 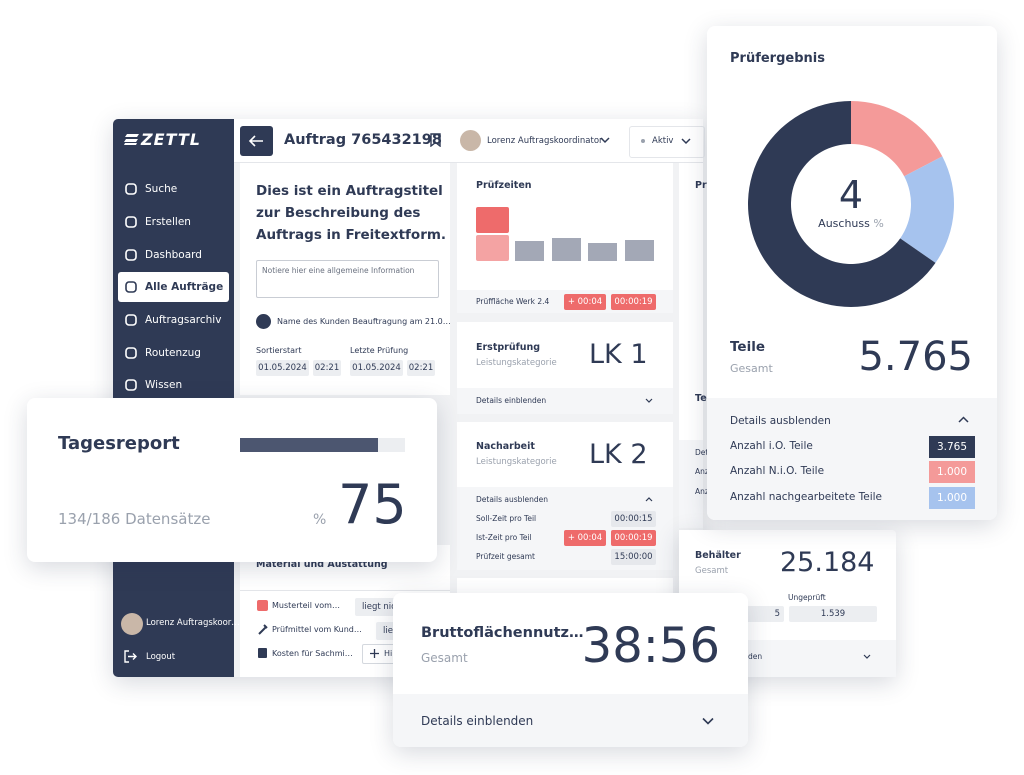 I want to click on center-label: Auschuss %, so click(x=851, y=223).